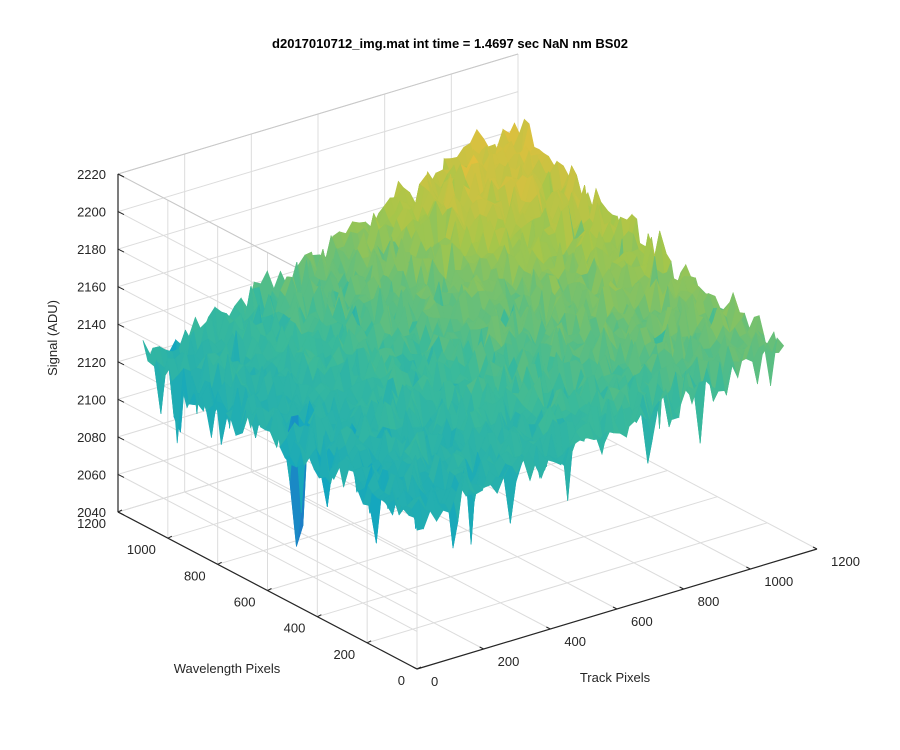 The width and height of the screenshot is (900, 750). Describe the element at coordinates (91, 174) in the screenshot. I see `z-tick-label: 2220` at that location.